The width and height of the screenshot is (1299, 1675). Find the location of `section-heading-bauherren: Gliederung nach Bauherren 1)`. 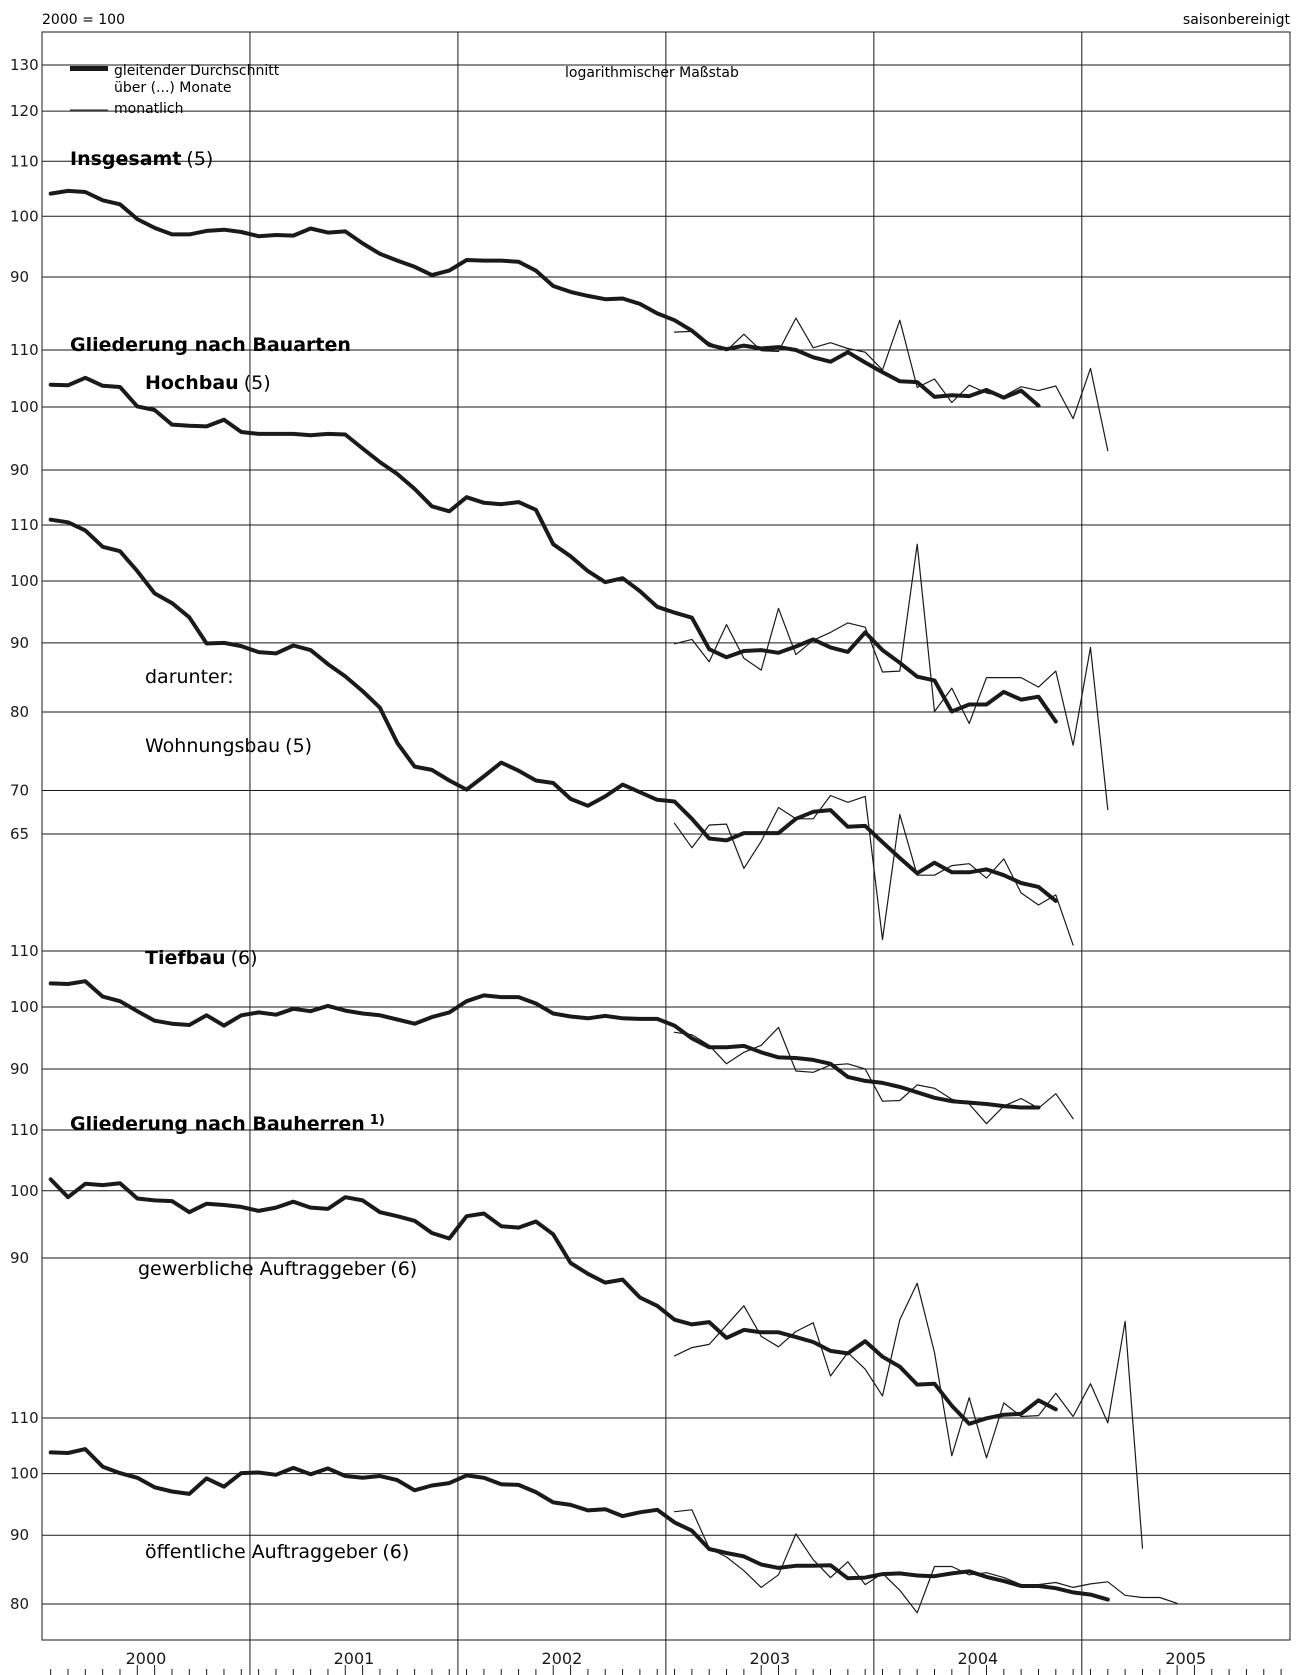

section-heading-bauherren: Gliederung nach Bauherren 1) is located at coordinates (227, 1124).